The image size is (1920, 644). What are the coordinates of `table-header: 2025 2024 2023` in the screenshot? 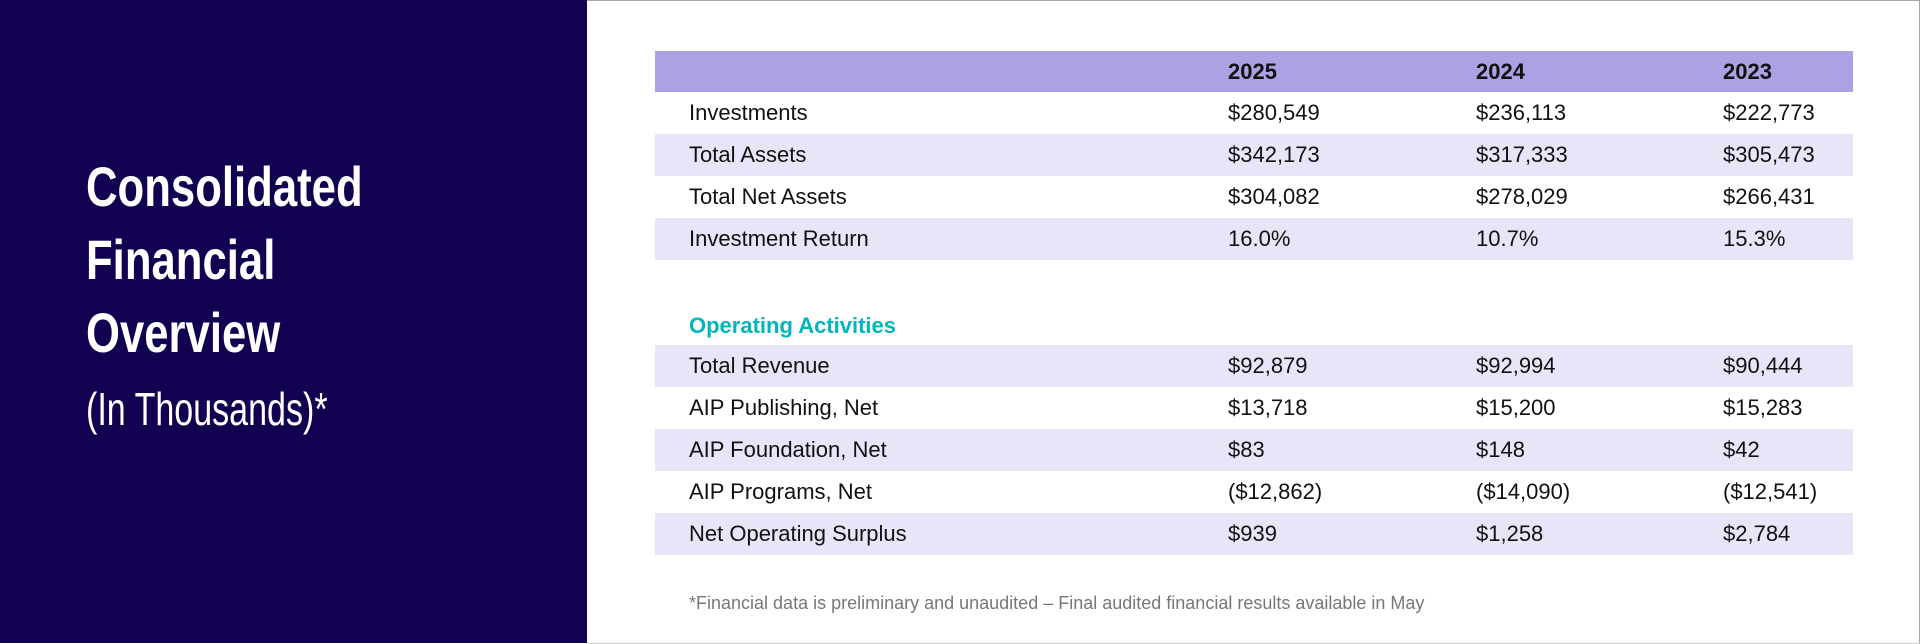 It's located at (1254, 71).